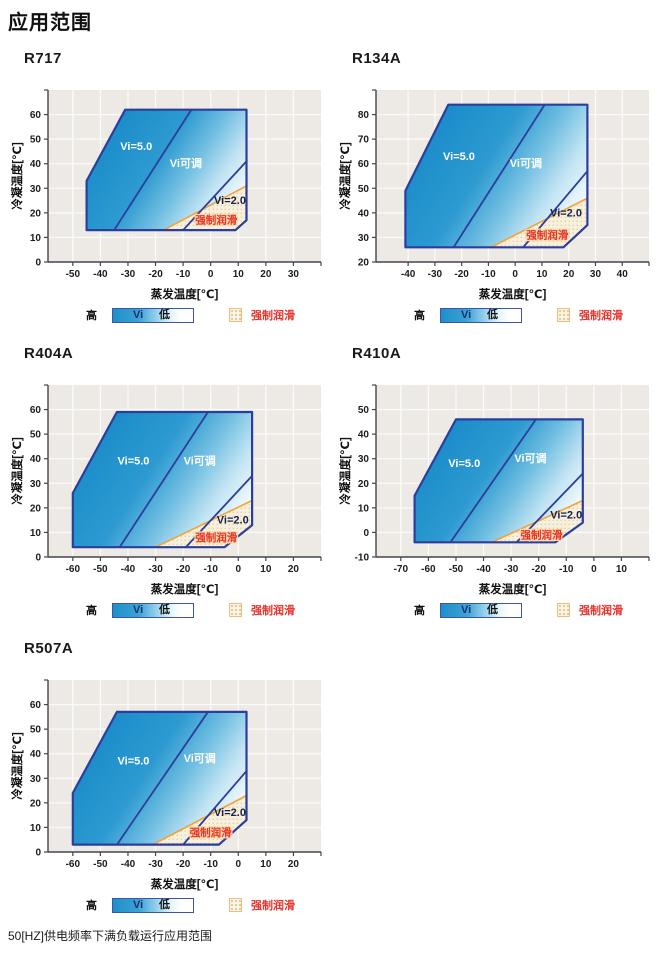 The image size is (671, 957). I want to click on envelope-border, so click(496, 176).